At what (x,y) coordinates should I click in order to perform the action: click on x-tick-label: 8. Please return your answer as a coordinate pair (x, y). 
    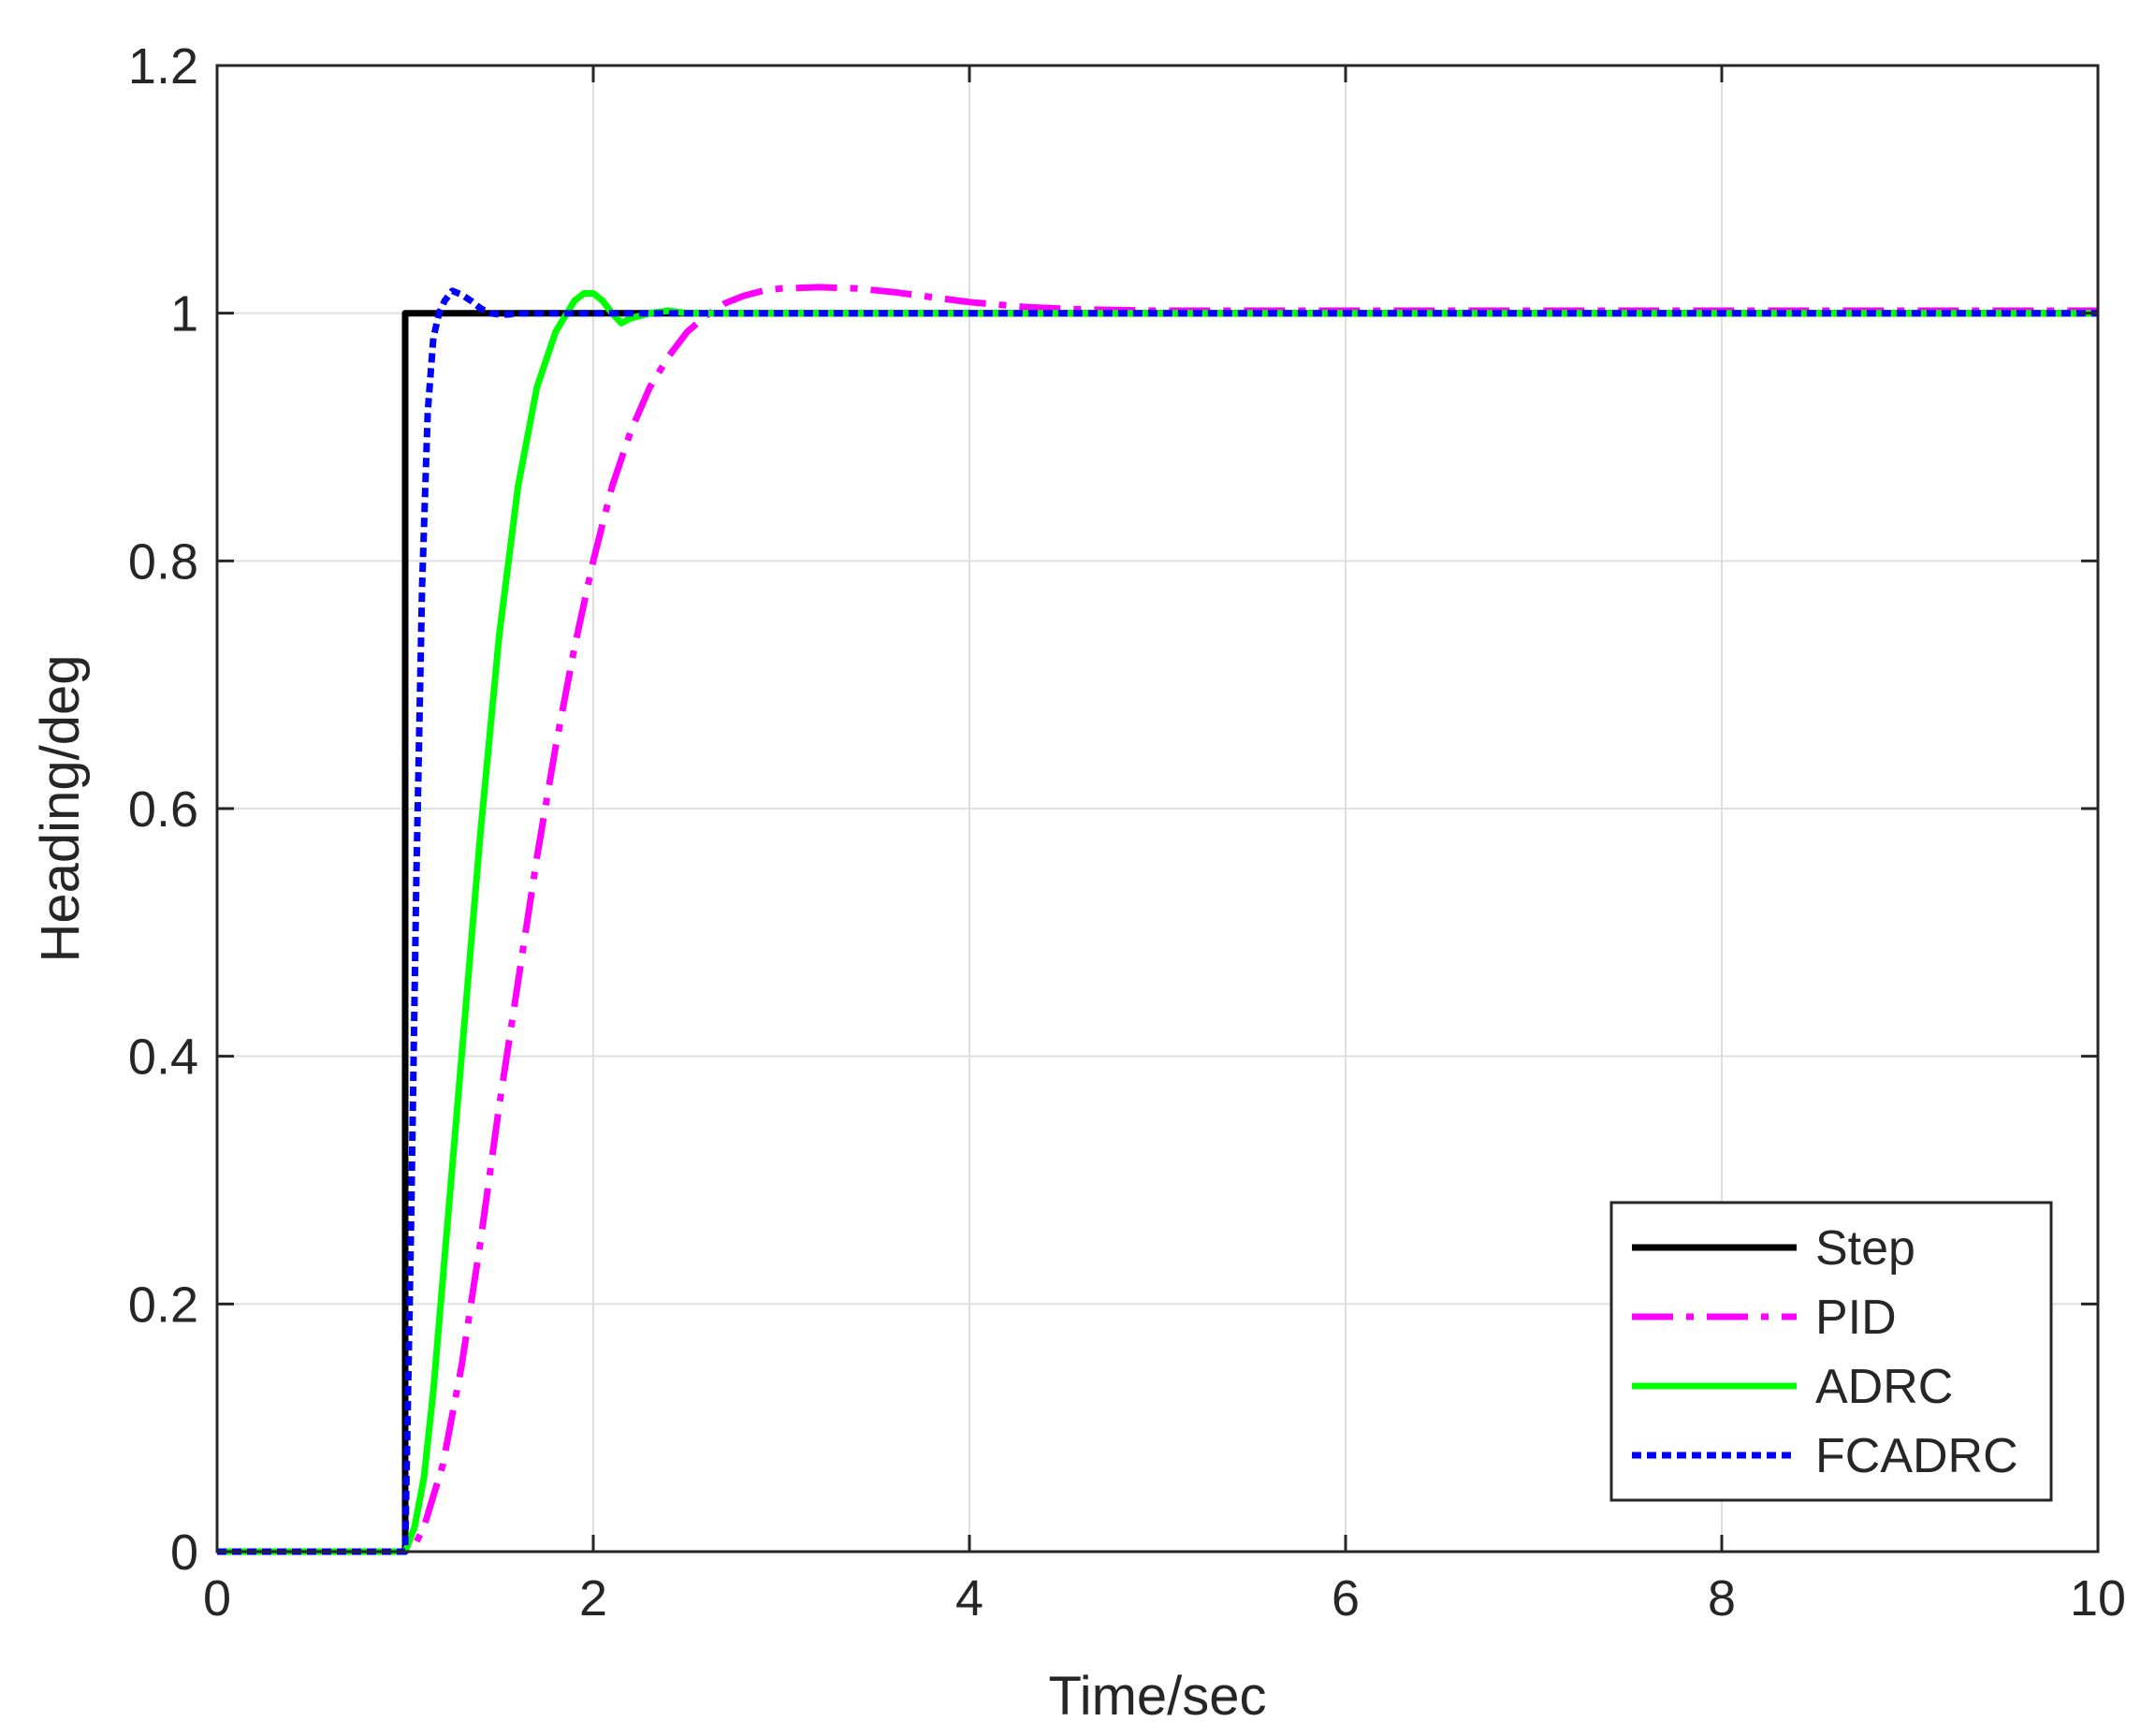
    Looking at the image, I should click on (1722, 1599).